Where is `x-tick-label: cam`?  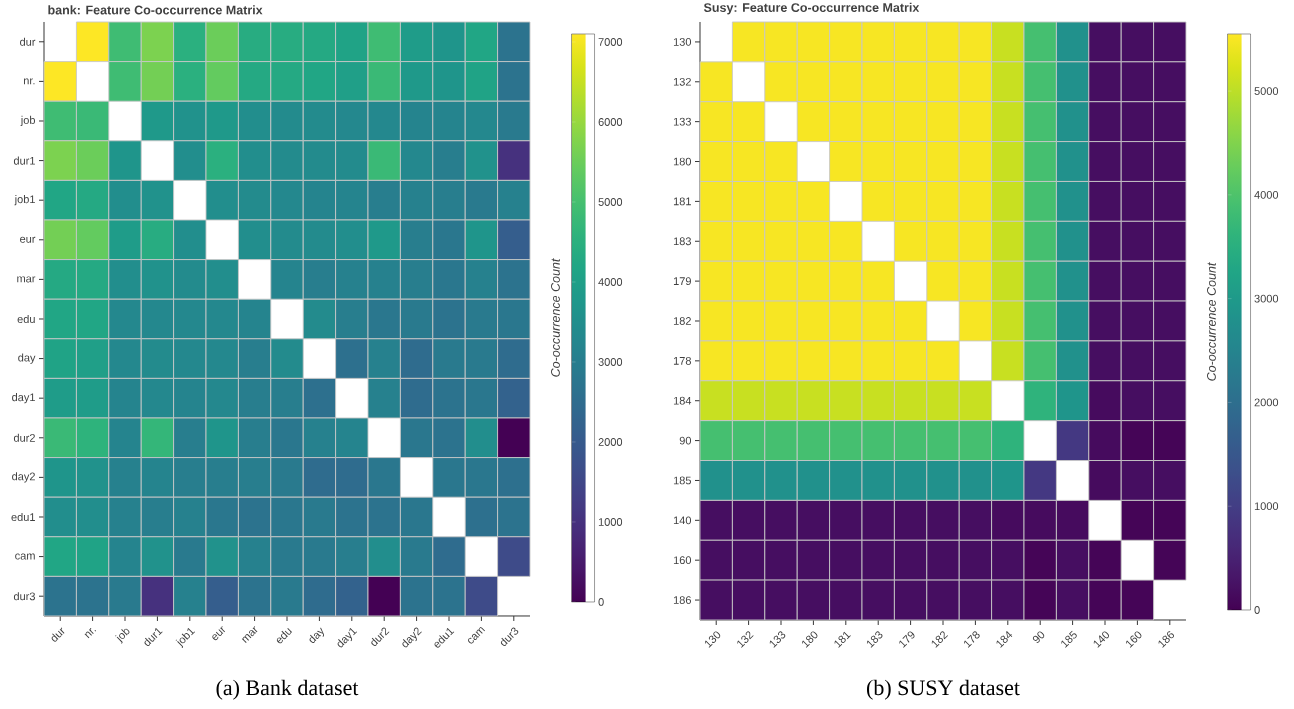 x-tick-label: cam is located at coordinates (477, 635).